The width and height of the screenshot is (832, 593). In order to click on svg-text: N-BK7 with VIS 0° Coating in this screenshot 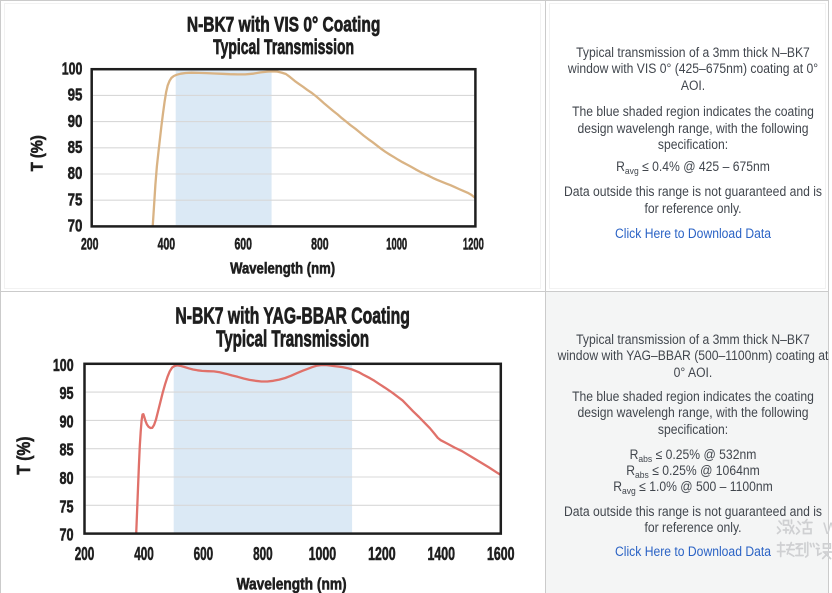, I will do `click(284, 24)`.